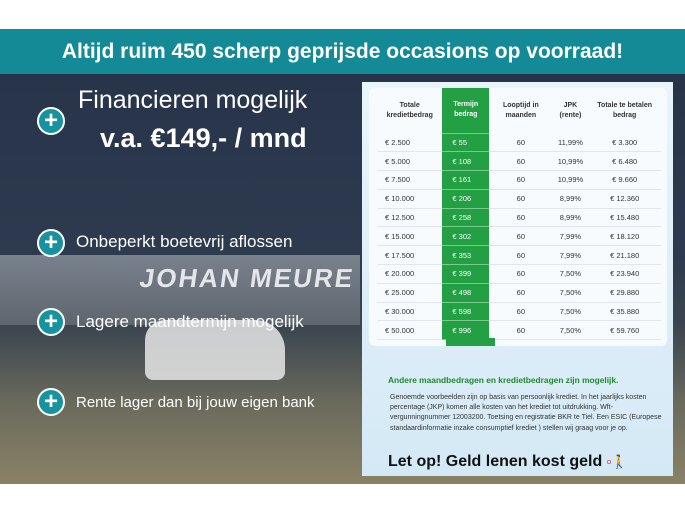 The width and height of the screenshot is (685, 513). Describe the element at coordinates (190, 321) in the screenshot. I see `benefit-2: Lagere maandtermijn mogelijk` at that location.